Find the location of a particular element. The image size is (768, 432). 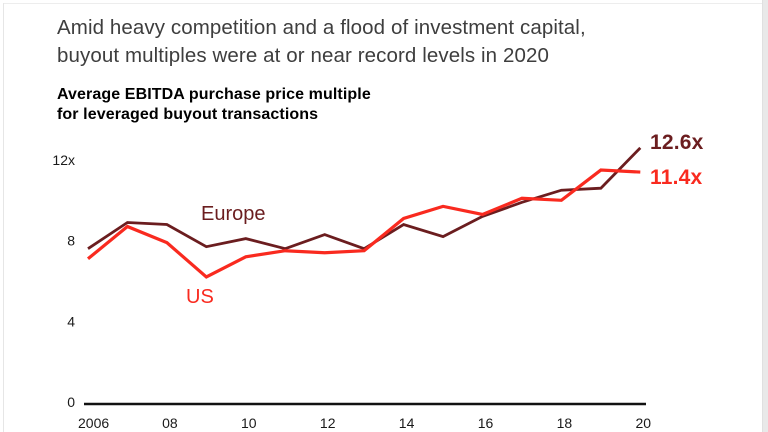

x-tick-label: 10 is located at coordinates (249, 423).